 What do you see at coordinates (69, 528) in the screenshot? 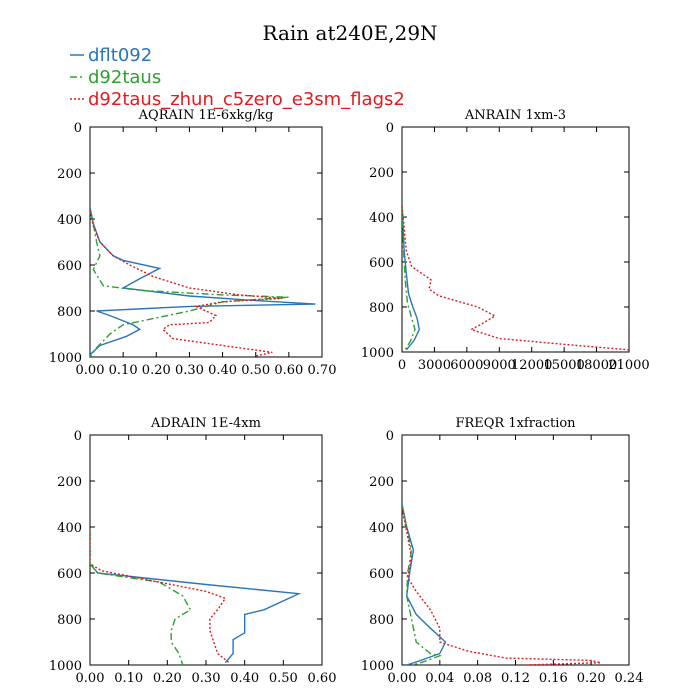
I see `panel-2-ytick-label-2: 400` at bounding box center [69, 528].